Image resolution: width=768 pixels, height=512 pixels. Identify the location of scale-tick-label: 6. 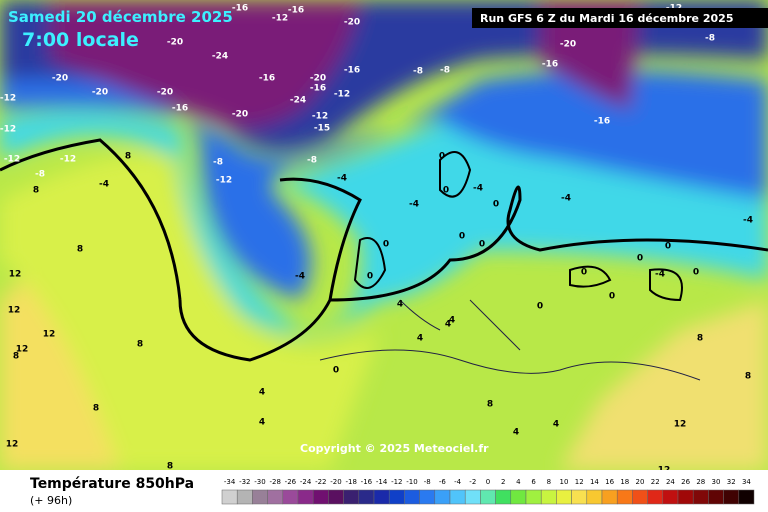
(533, 482).